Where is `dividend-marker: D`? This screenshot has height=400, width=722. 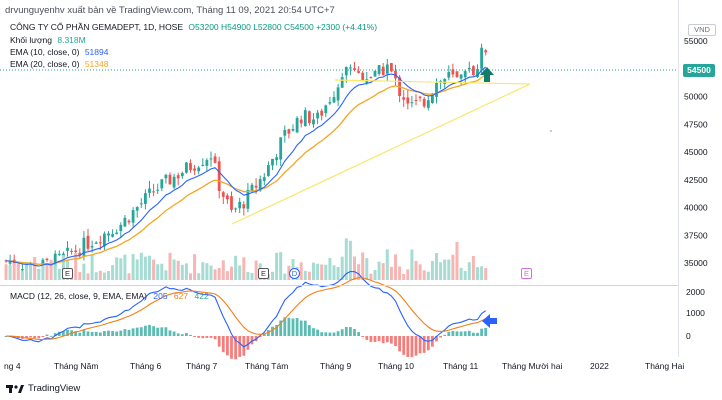
dividend-marker: D is located at coordinates (294, 273).